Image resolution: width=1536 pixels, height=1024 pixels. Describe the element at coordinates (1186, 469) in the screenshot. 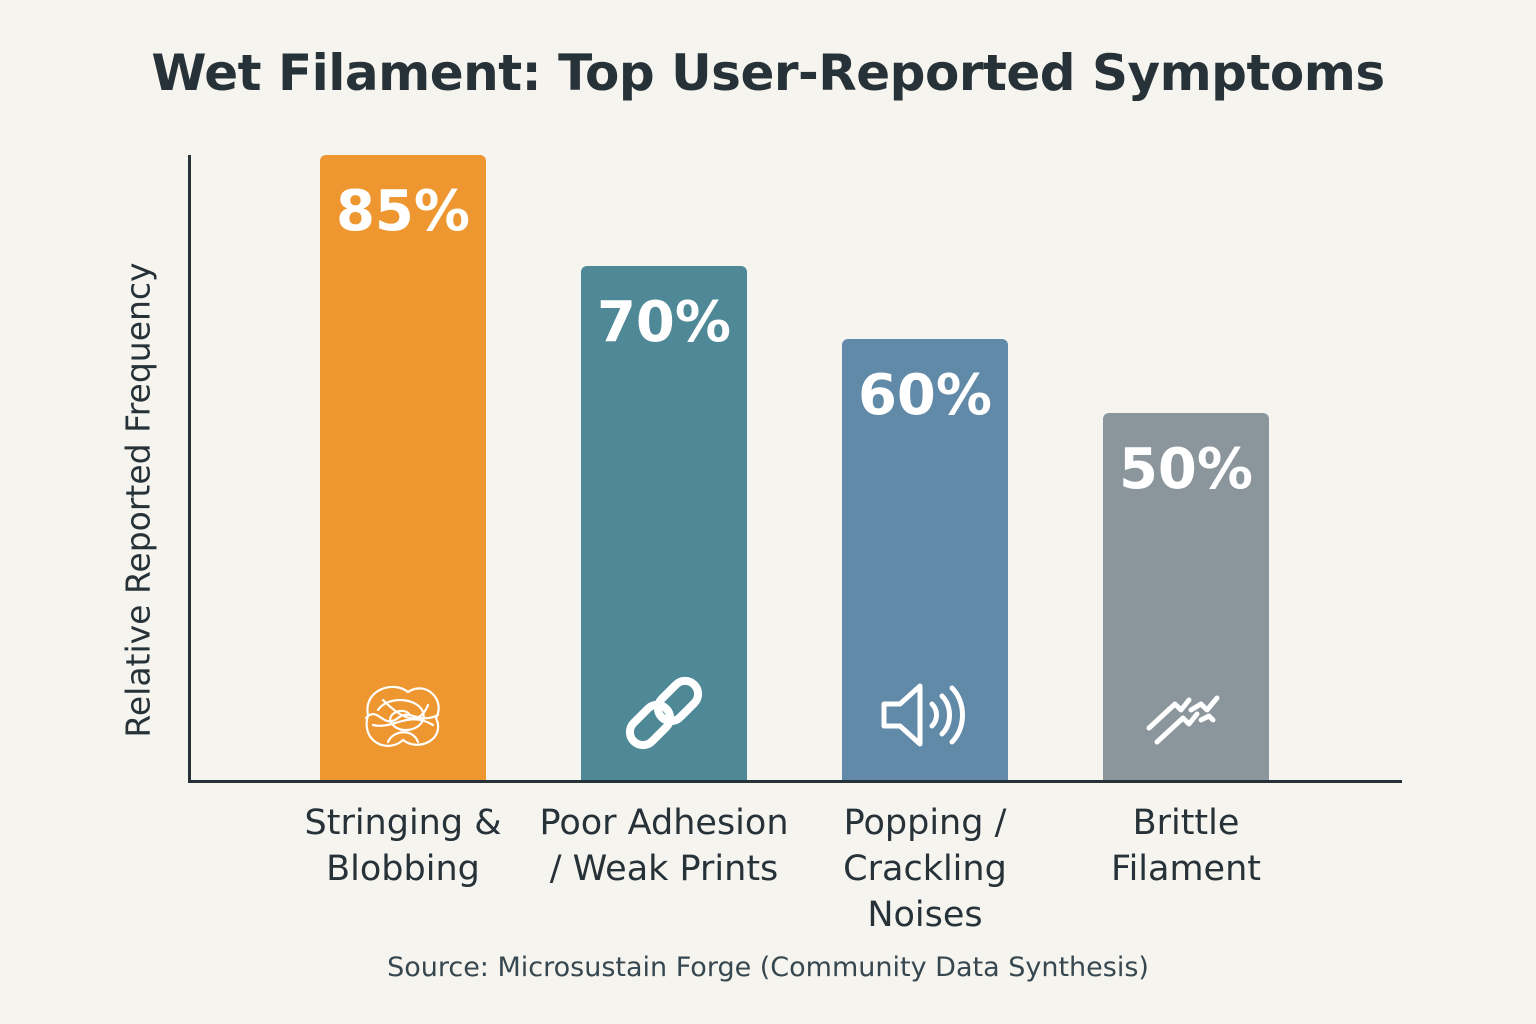

I see `bar-value-label-4: 50%` at that location.